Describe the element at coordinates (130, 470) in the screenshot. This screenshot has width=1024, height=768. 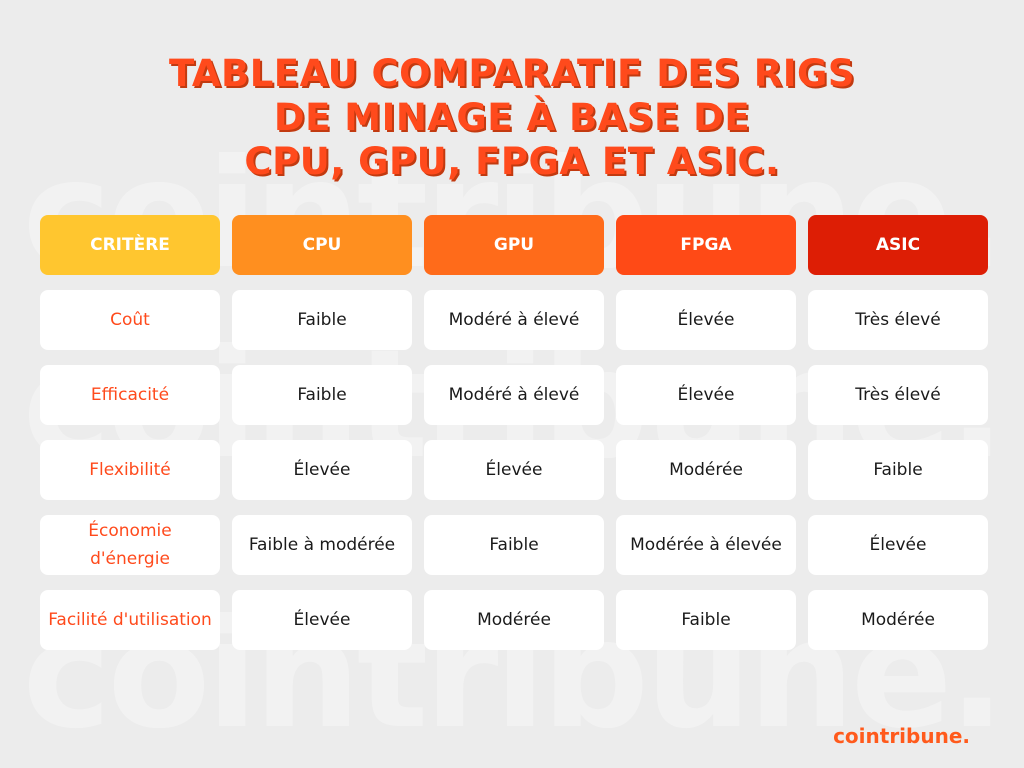
I see `row-flexibility-criterion: Flexibilité` at that location.